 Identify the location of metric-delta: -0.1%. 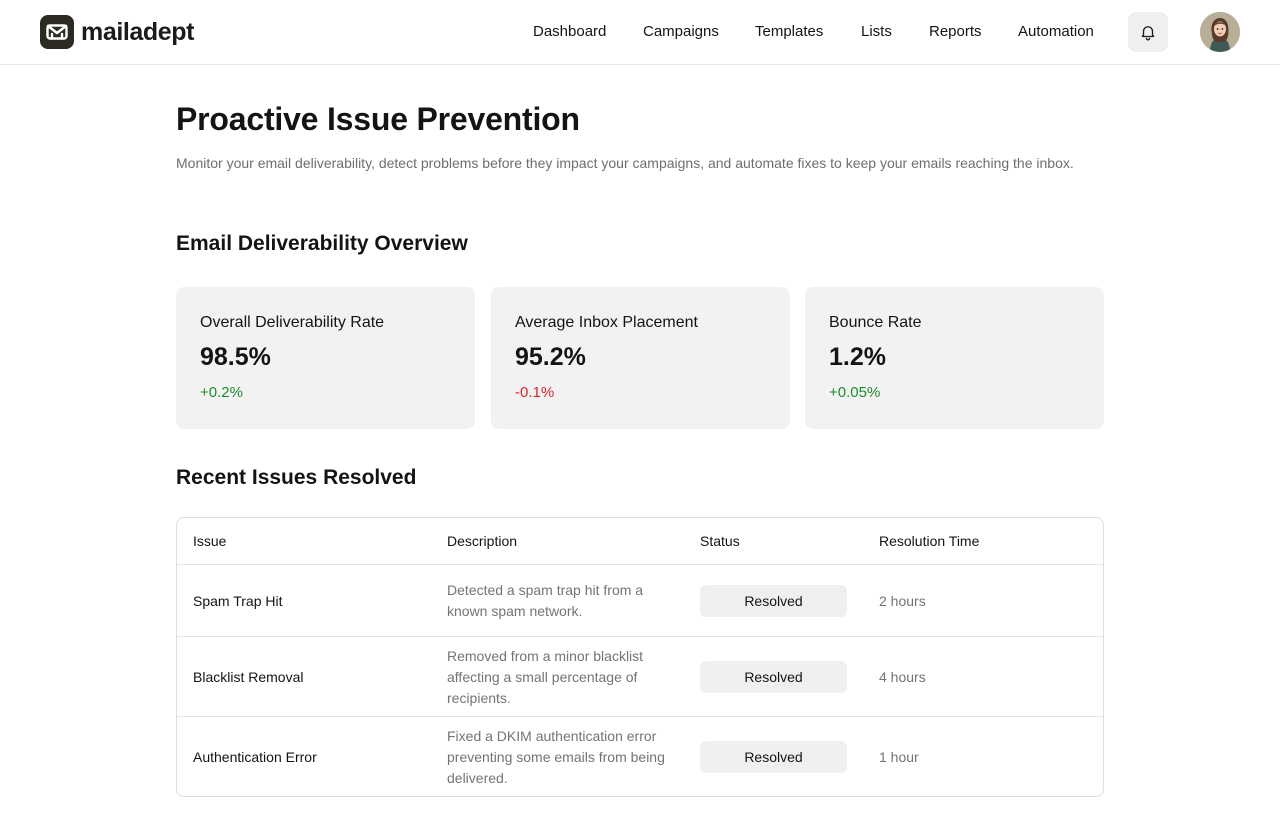
(535, 392).